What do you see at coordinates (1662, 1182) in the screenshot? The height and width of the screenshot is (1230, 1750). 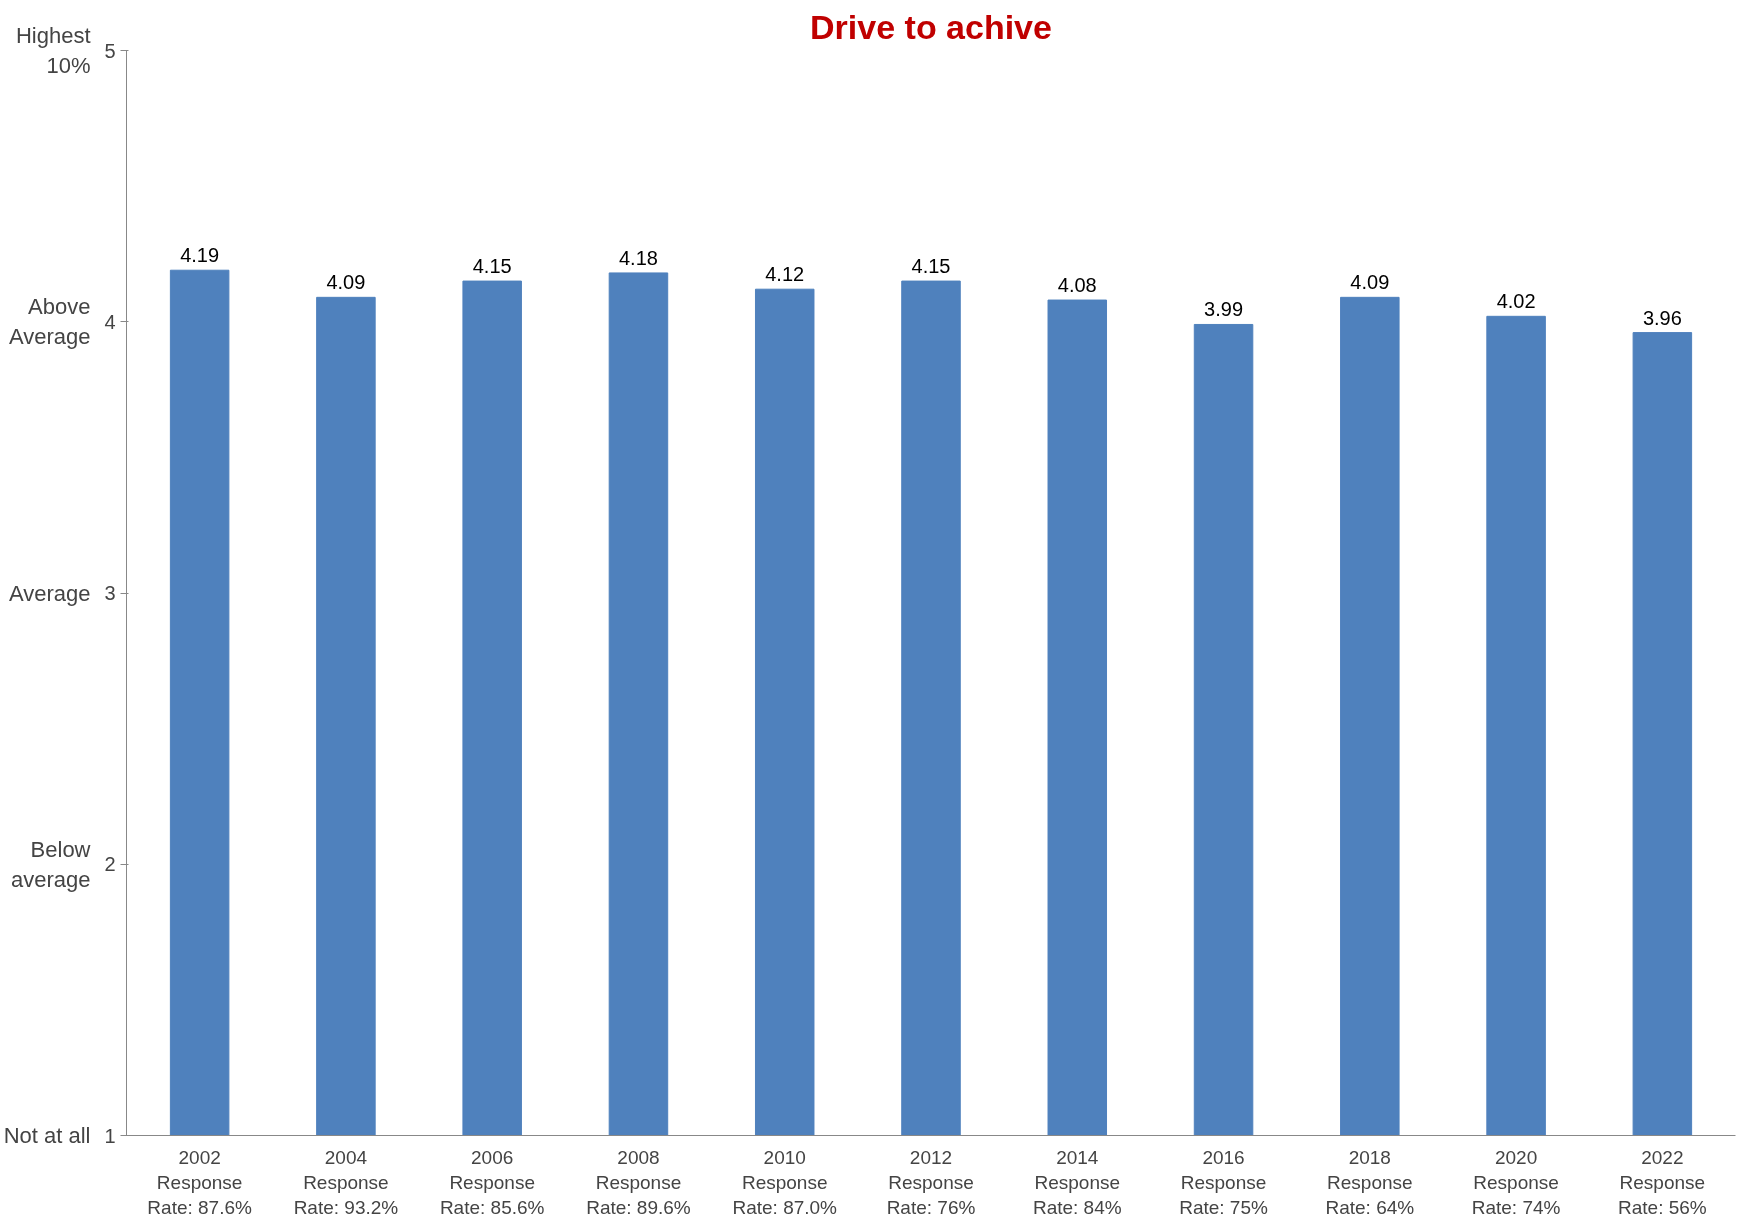 I see `x-tick-label: 2022 Response Rate: 56%` at bounding box center [1662, 1182].